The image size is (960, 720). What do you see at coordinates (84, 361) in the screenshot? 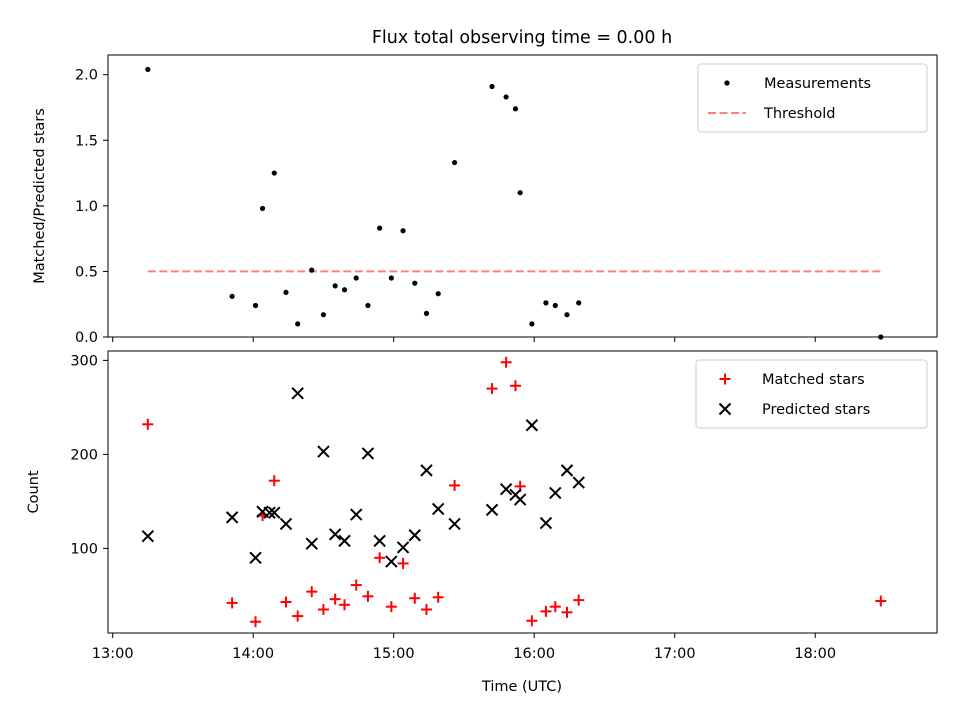
I see `bottom-ytick-label: 300` at bounding box center [84, 361].